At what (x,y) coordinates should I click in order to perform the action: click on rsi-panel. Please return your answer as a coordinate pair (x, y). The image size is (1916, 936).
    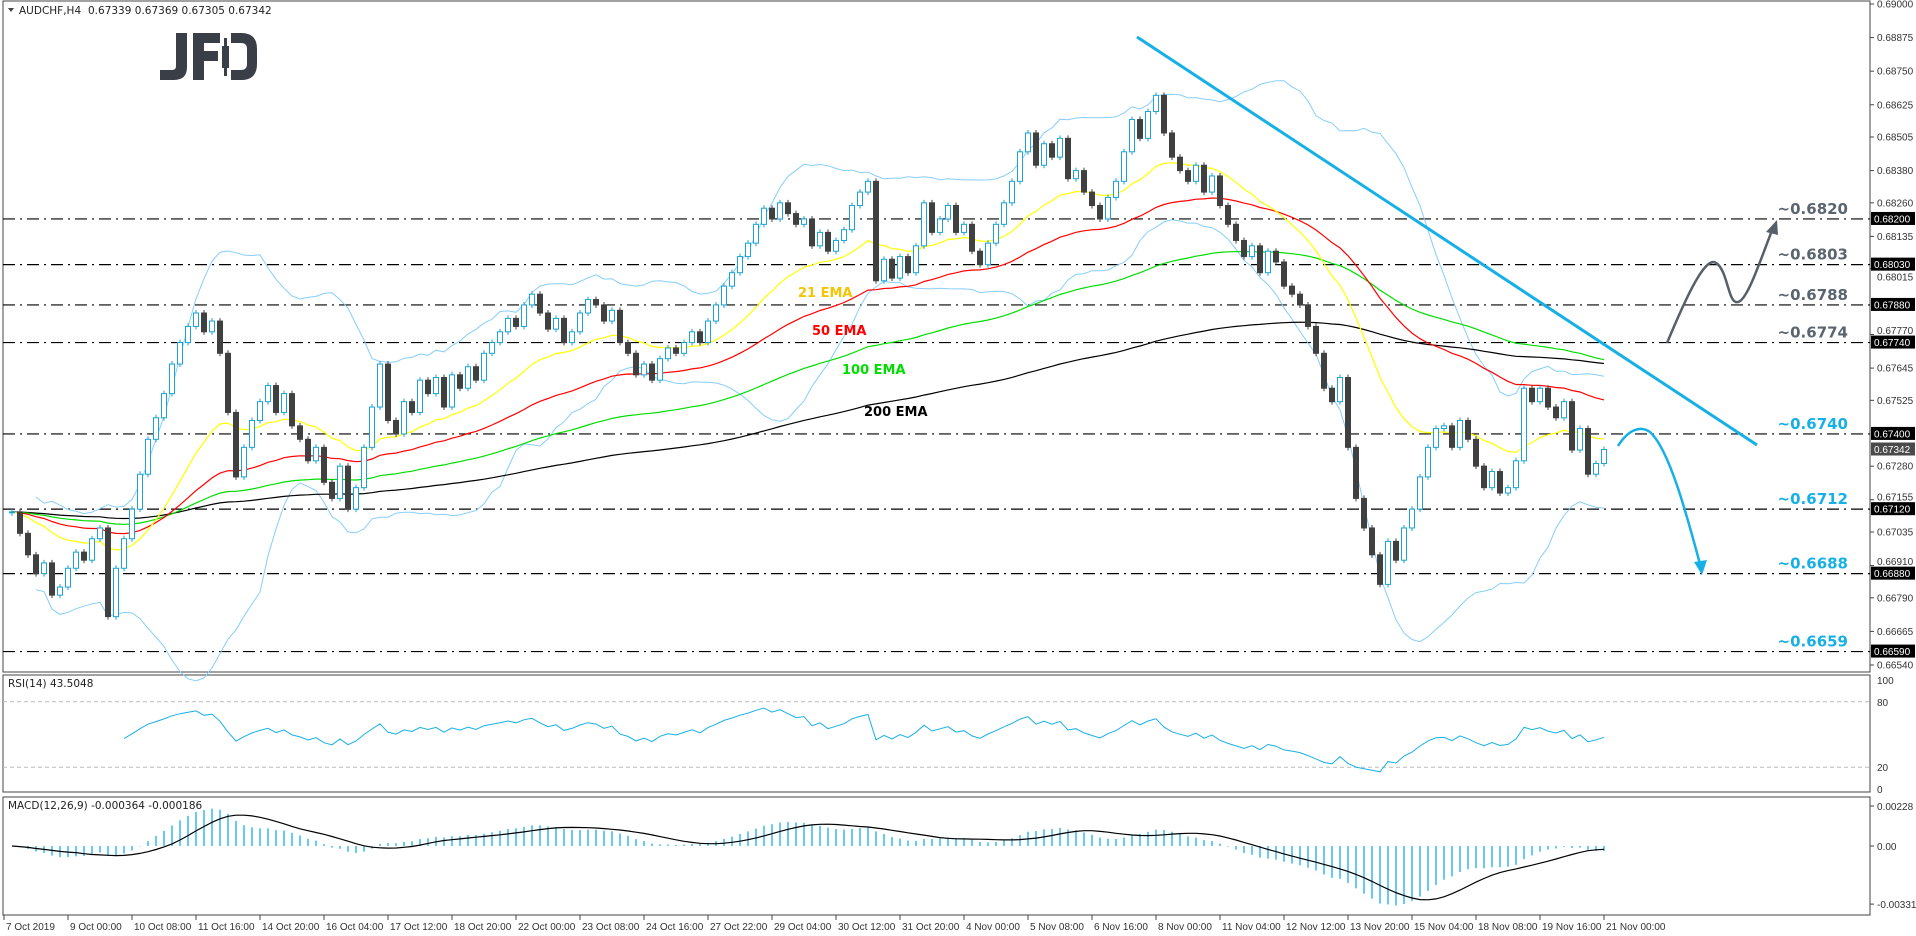
    Looking at the image, I should click on (936, 733).